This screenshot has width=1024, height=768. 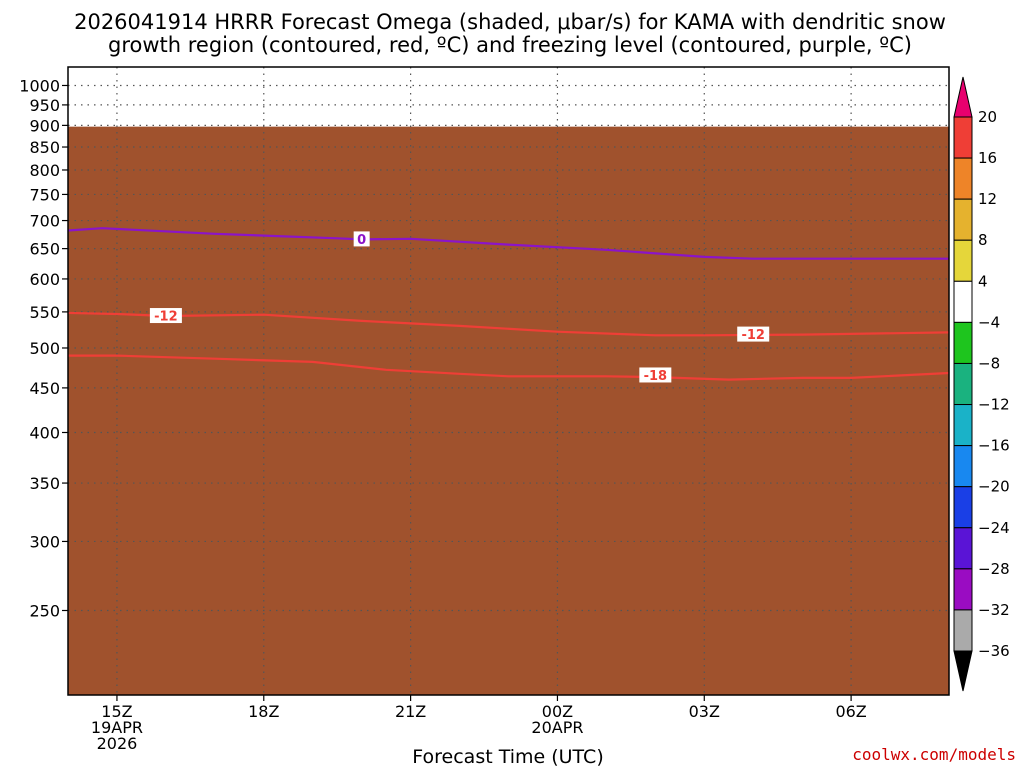 What do you see at coordinates (981, 384) in the screenshot?
I see `colorbar: 20 16 12 8 4 −4 −8 −12 −16 −20 −24 −28 −32 −36` at bounding box center [981, 384].